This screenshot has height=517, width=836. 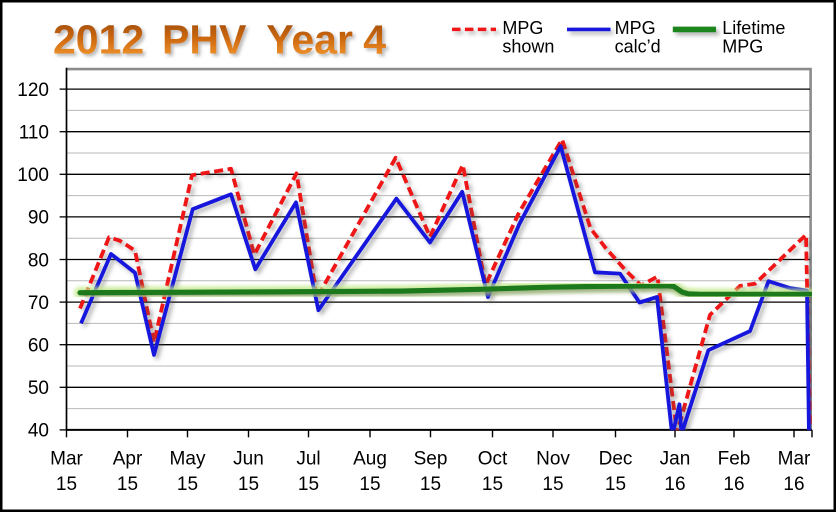 I want to click on svg-text: Aug, so click(x=370, y=459).